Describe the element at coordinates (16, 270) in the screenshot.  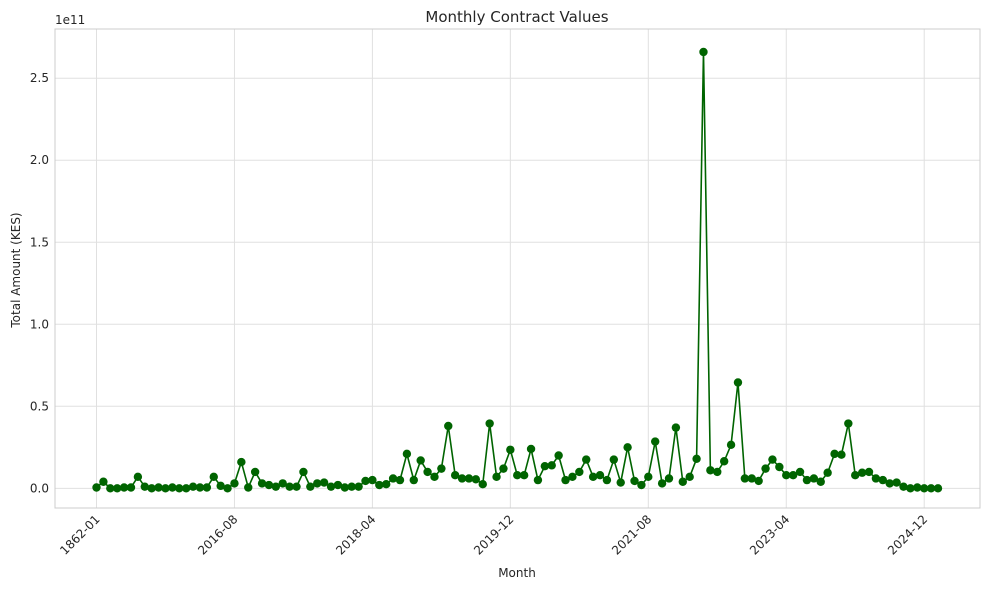
I see `y-axis-label: Total Amount (KES)` at that location.